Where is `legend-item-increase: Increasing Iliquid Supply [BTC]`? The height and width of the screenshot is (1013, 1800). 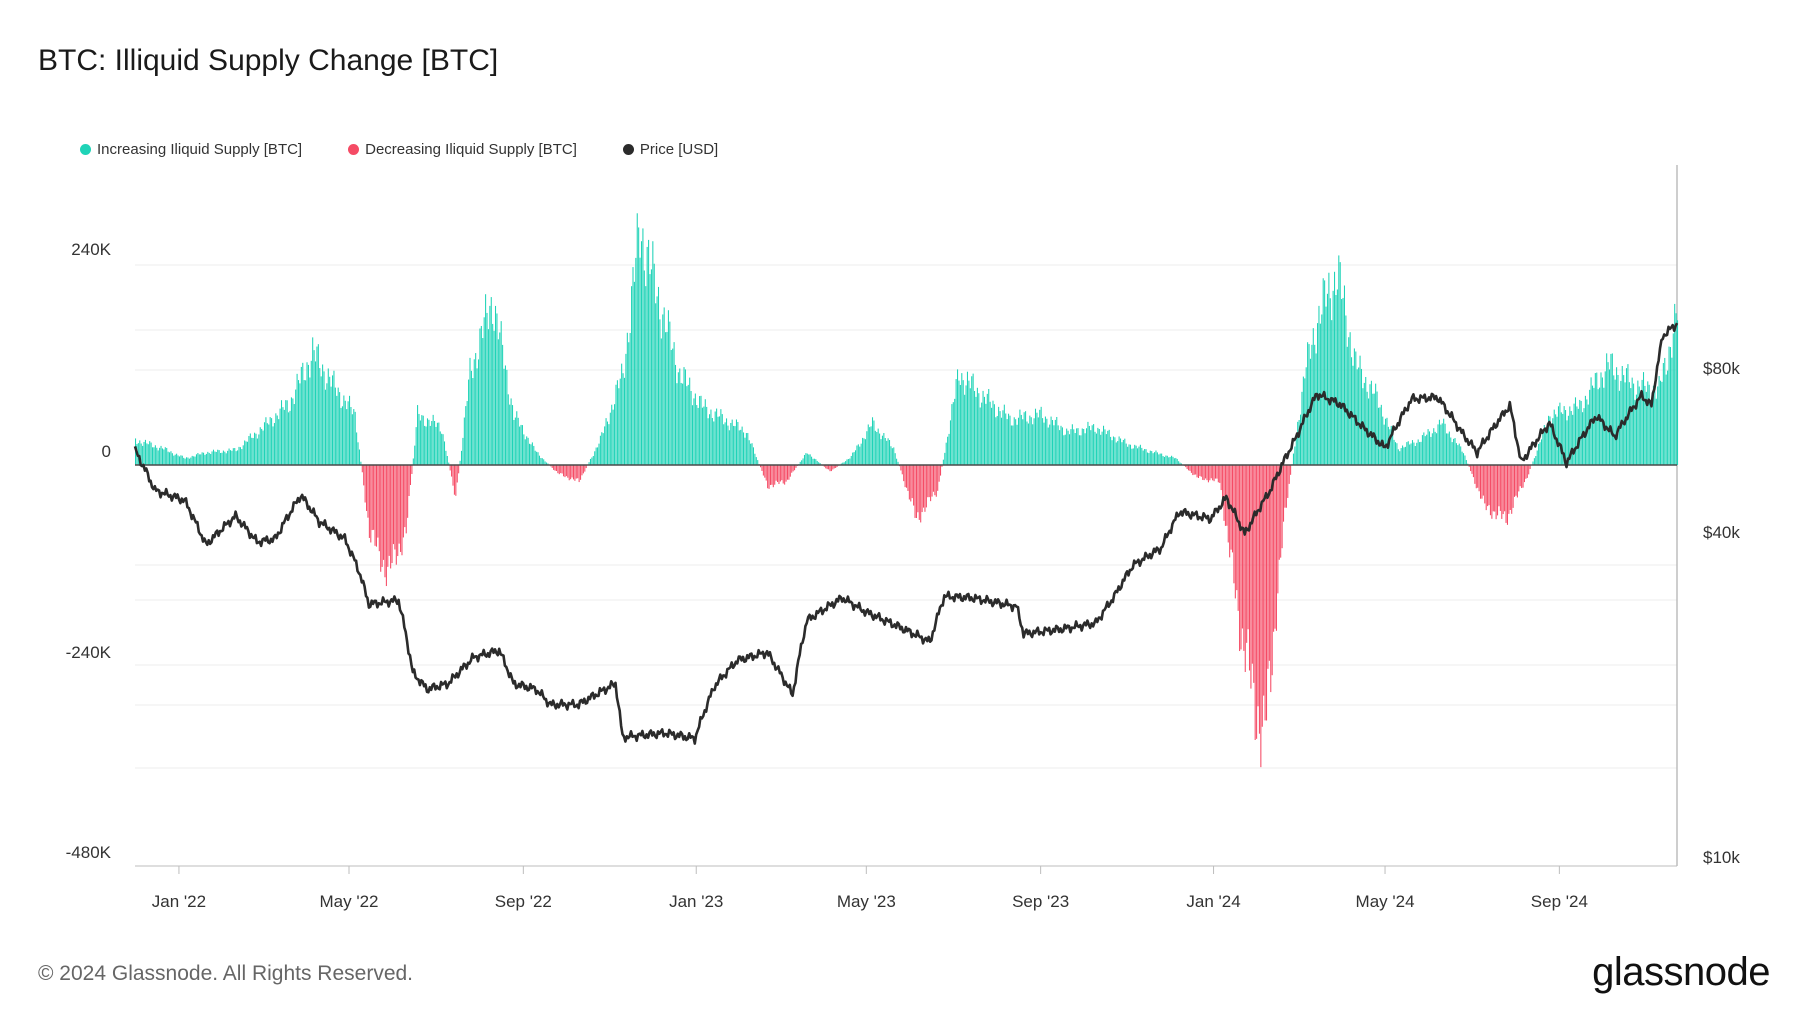
legend-item-increase: Increasing Iliquid Supply [BTC] is located at coordinates (191, 149).